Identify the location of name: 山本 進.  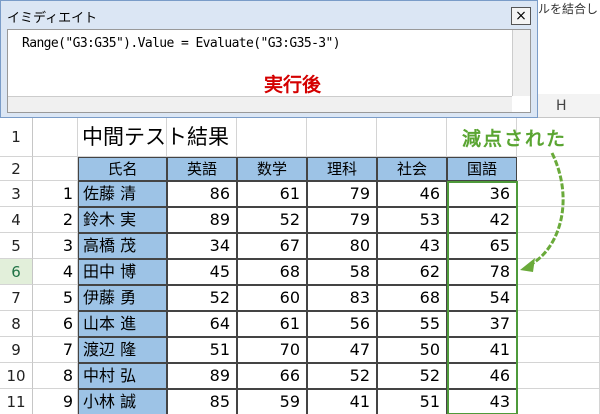
(122, 324).